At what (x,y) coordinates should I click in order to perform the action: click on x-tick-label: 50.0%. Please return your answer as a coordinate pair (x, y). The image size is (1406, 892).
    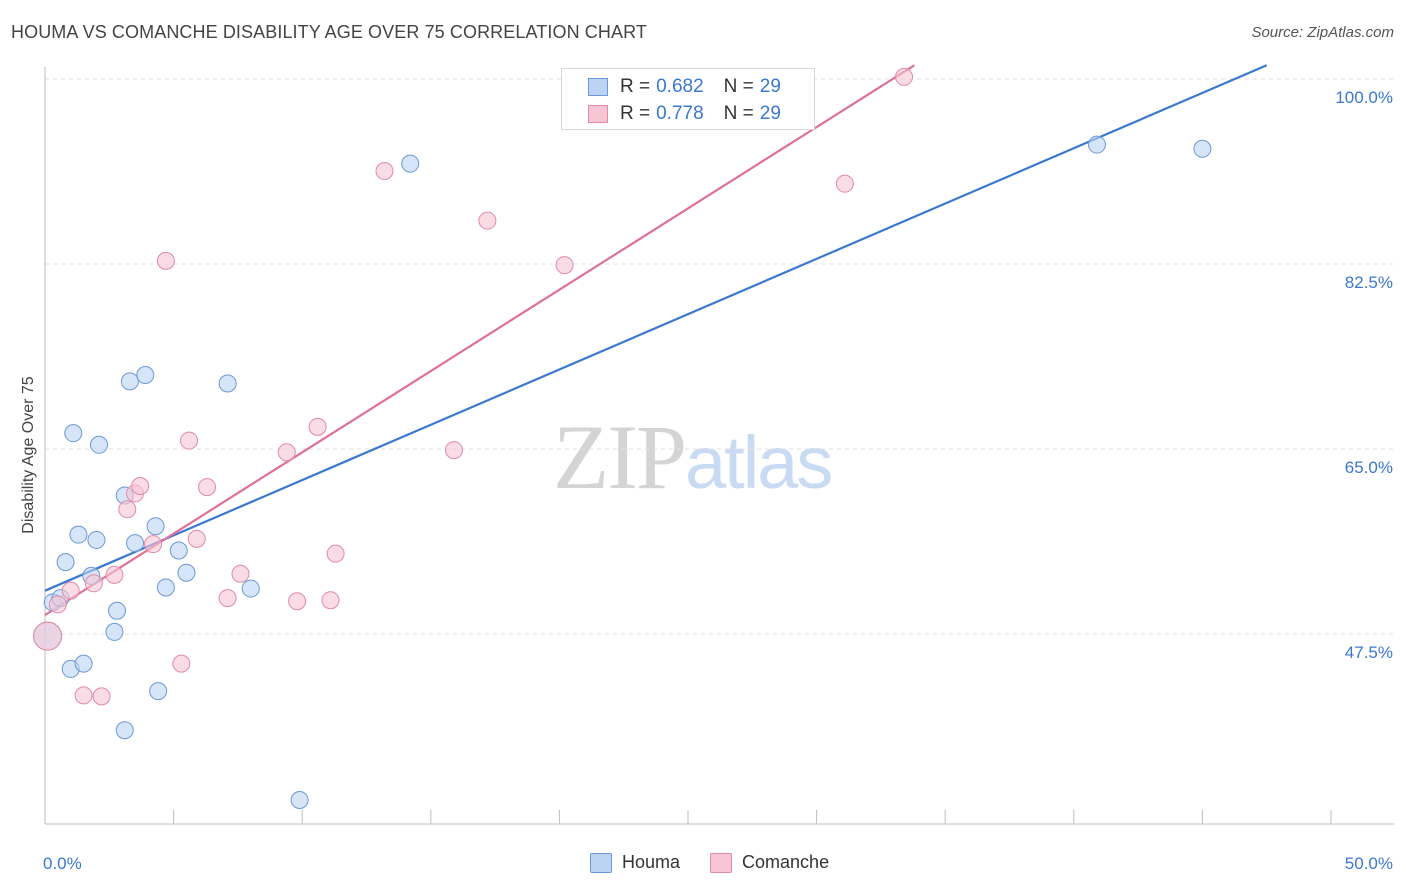
    Looking at the image, I should click on (1369, 863).